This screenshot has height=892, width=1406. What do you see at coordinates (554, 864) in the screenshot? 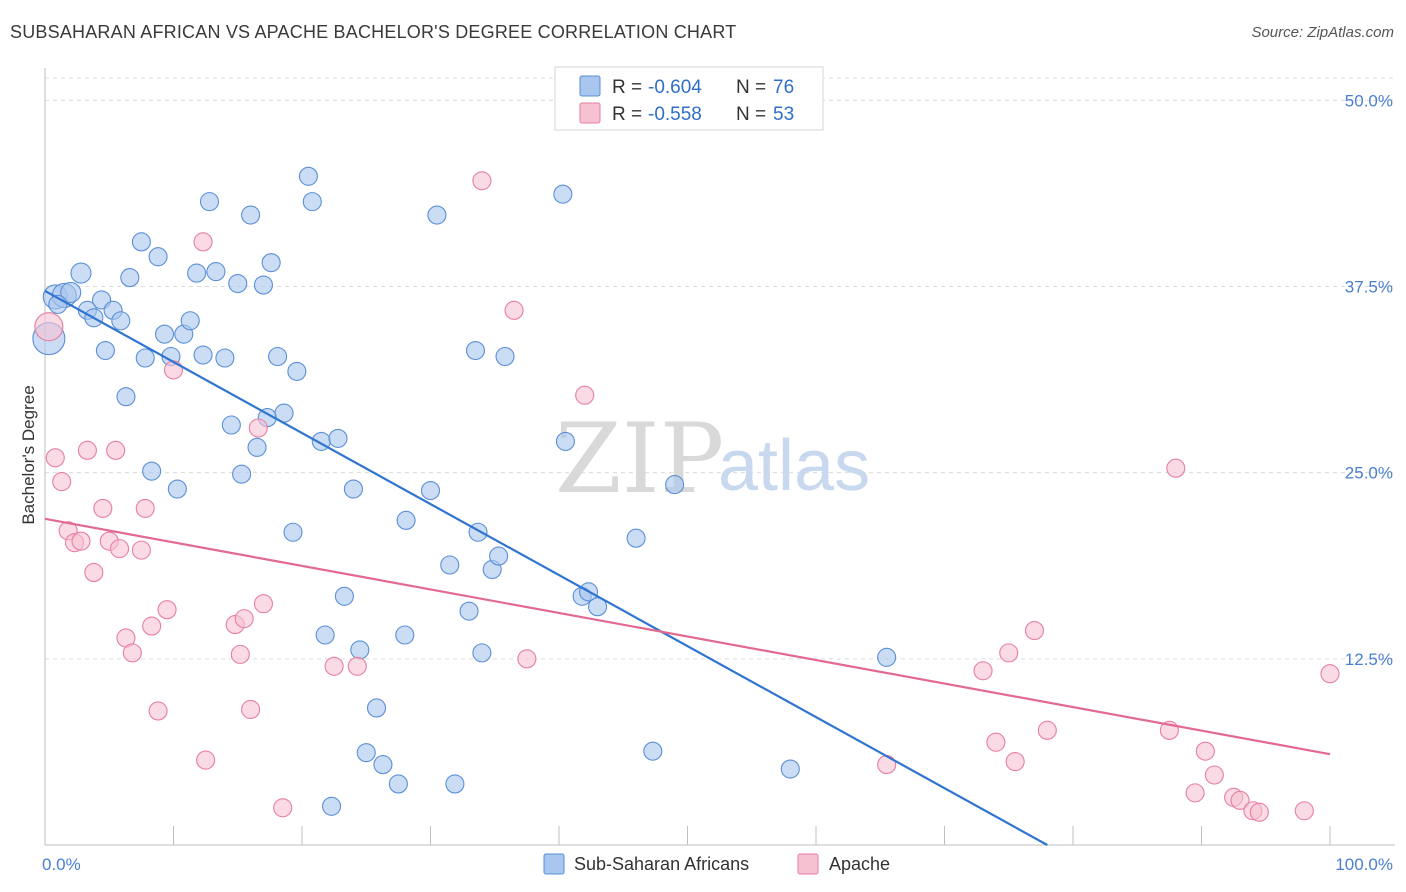
I see `series-legend-swatch-sub-saharan` at bounding box center [554, 864].